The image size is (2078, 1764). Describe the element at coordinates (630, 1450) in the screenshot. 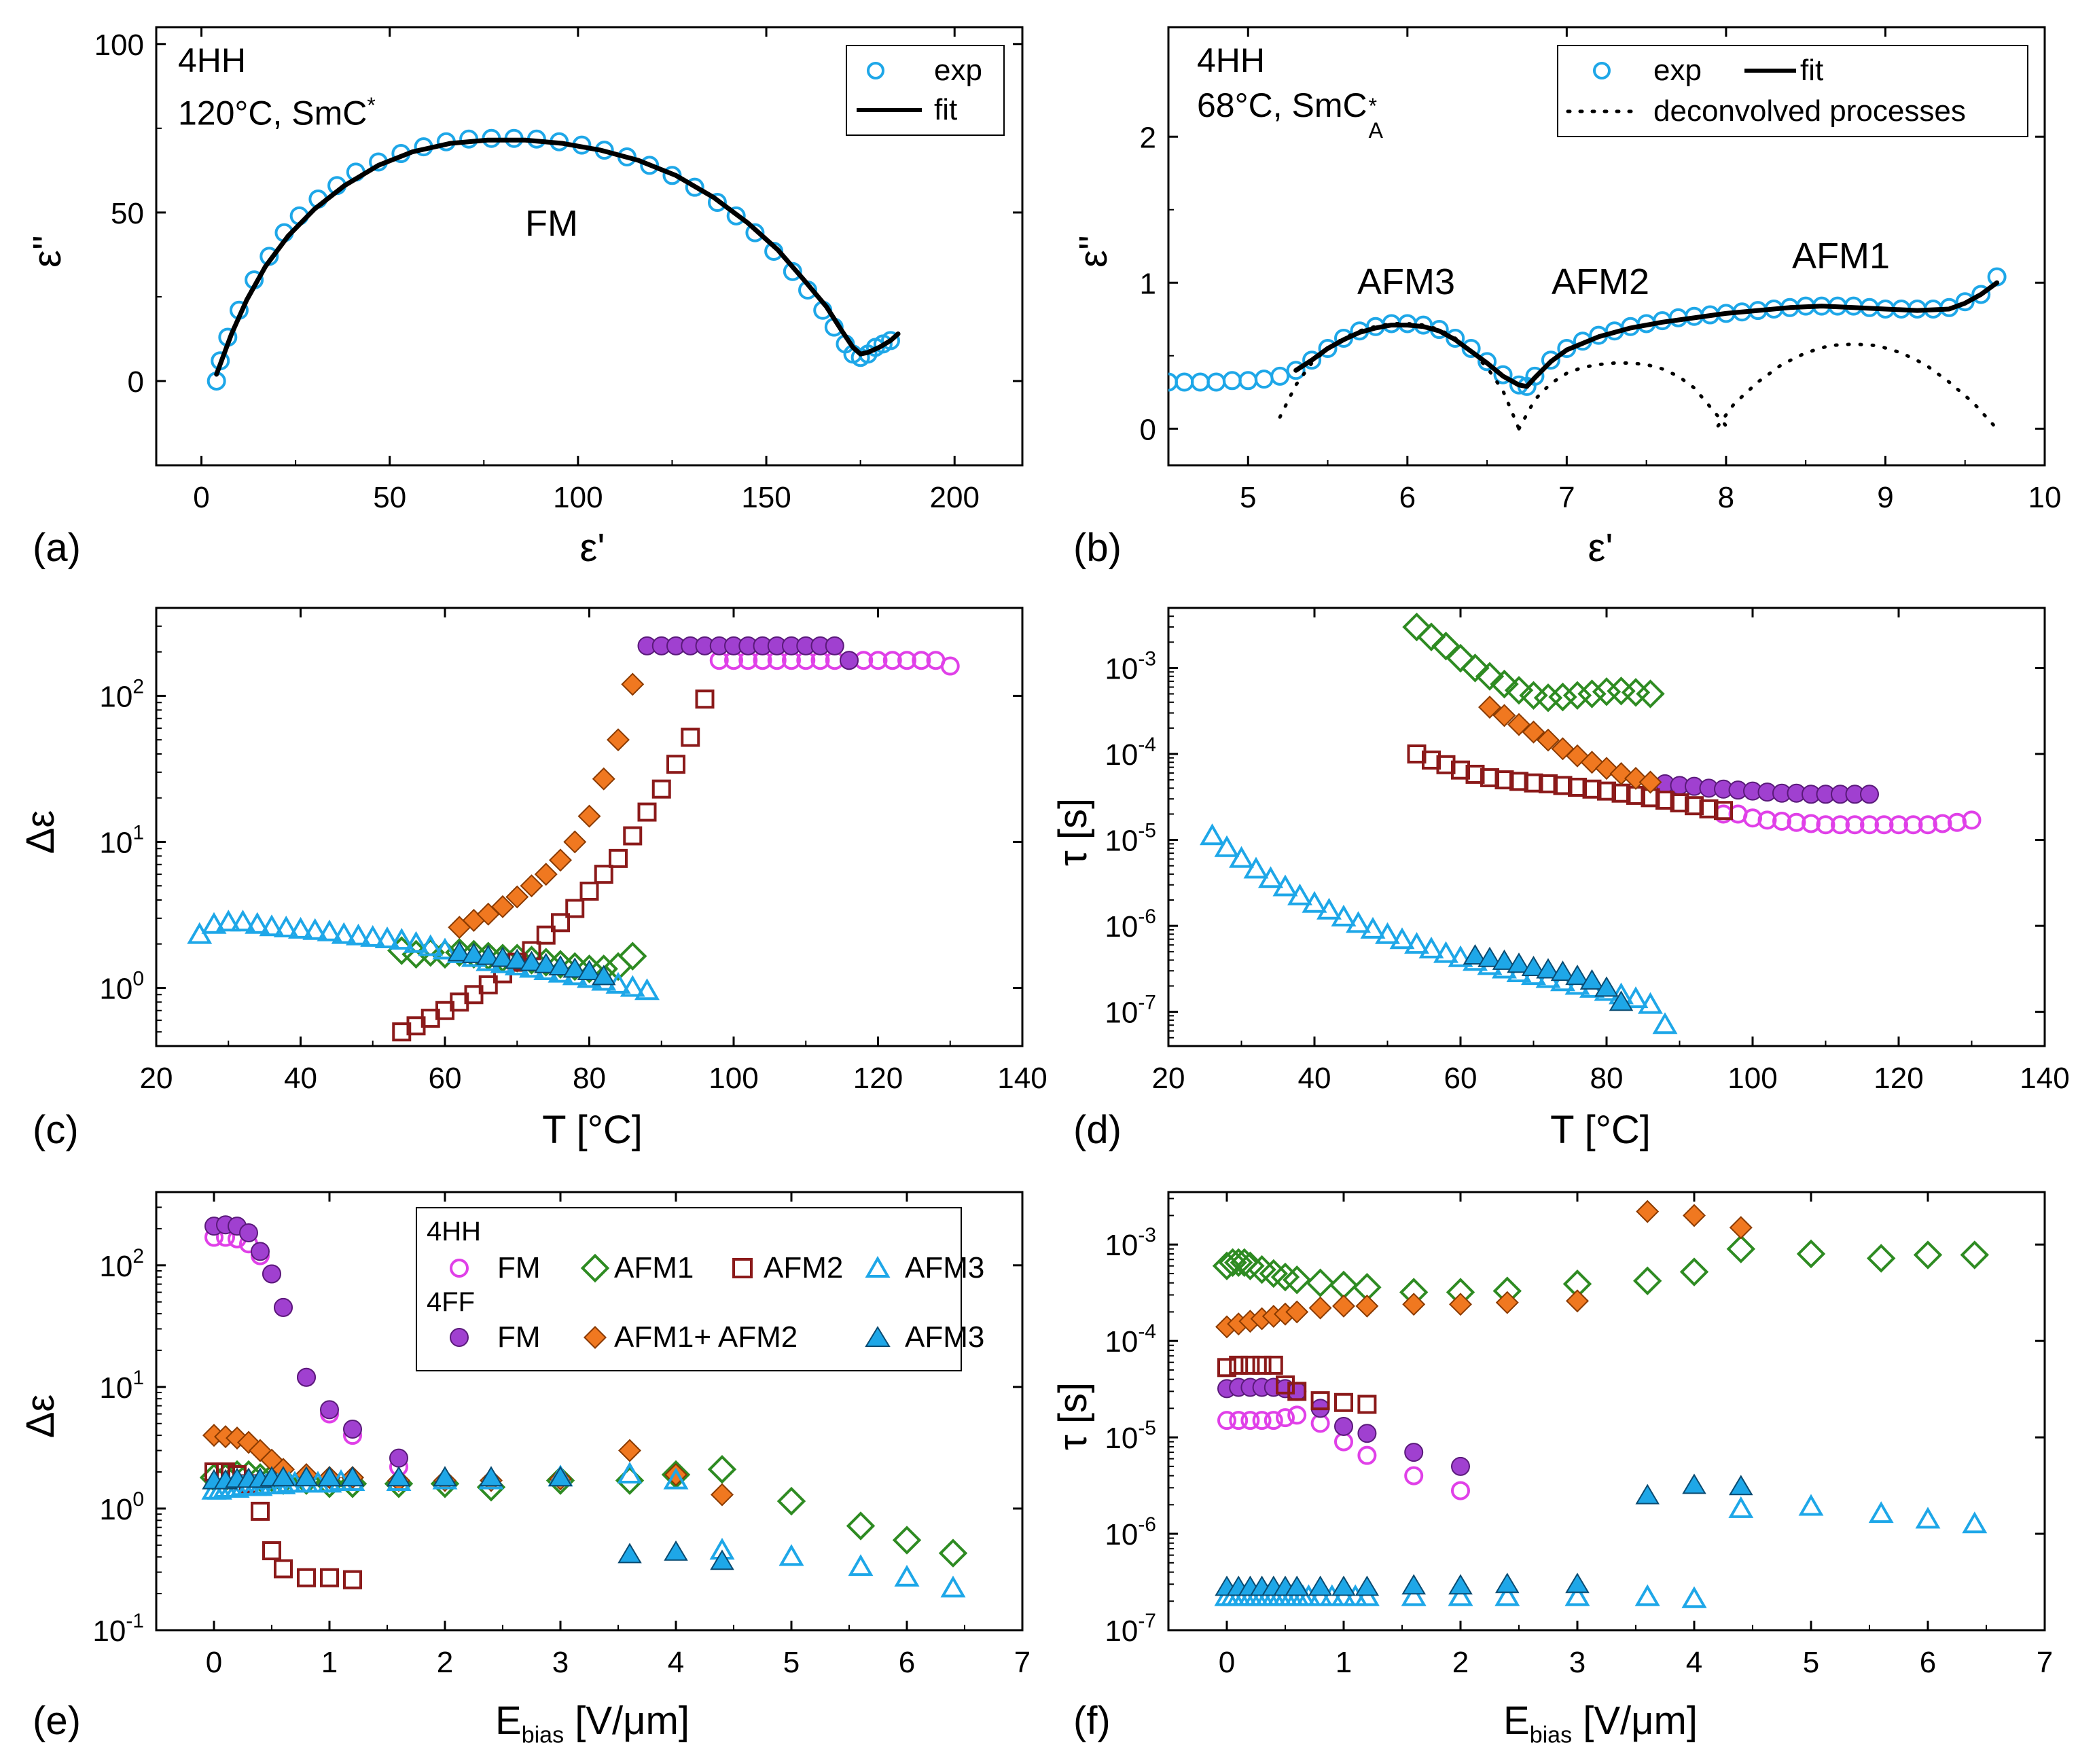

I see `point-e-afm1-afm2-4ff` at that location.